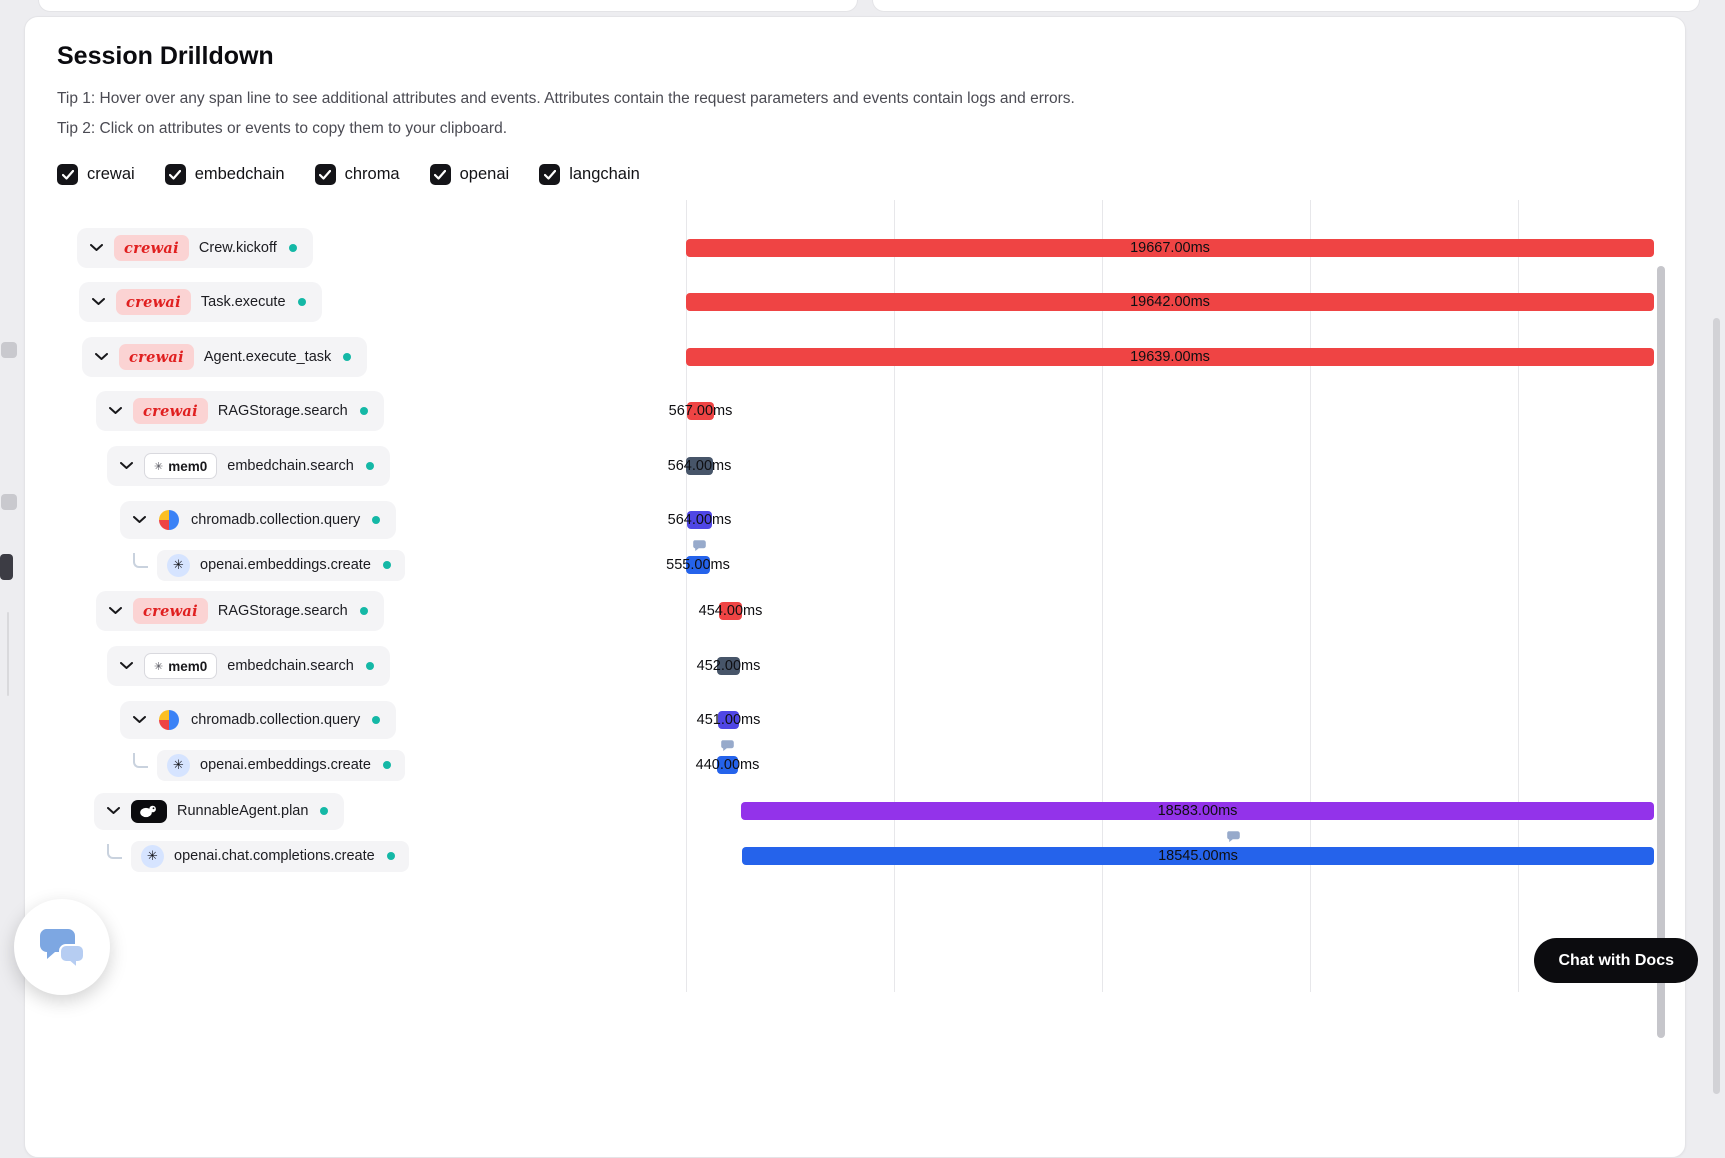 The image size is (1725, 1158). Describe the element at coordinates (604, 174) in the screenshot. I see `filter-label: langchain` at that location.